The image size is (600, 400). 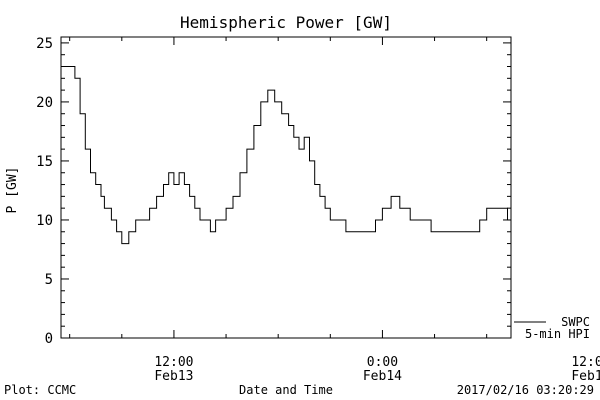 I want to click on y-tick-label: 25, so click(x=44, y=44).